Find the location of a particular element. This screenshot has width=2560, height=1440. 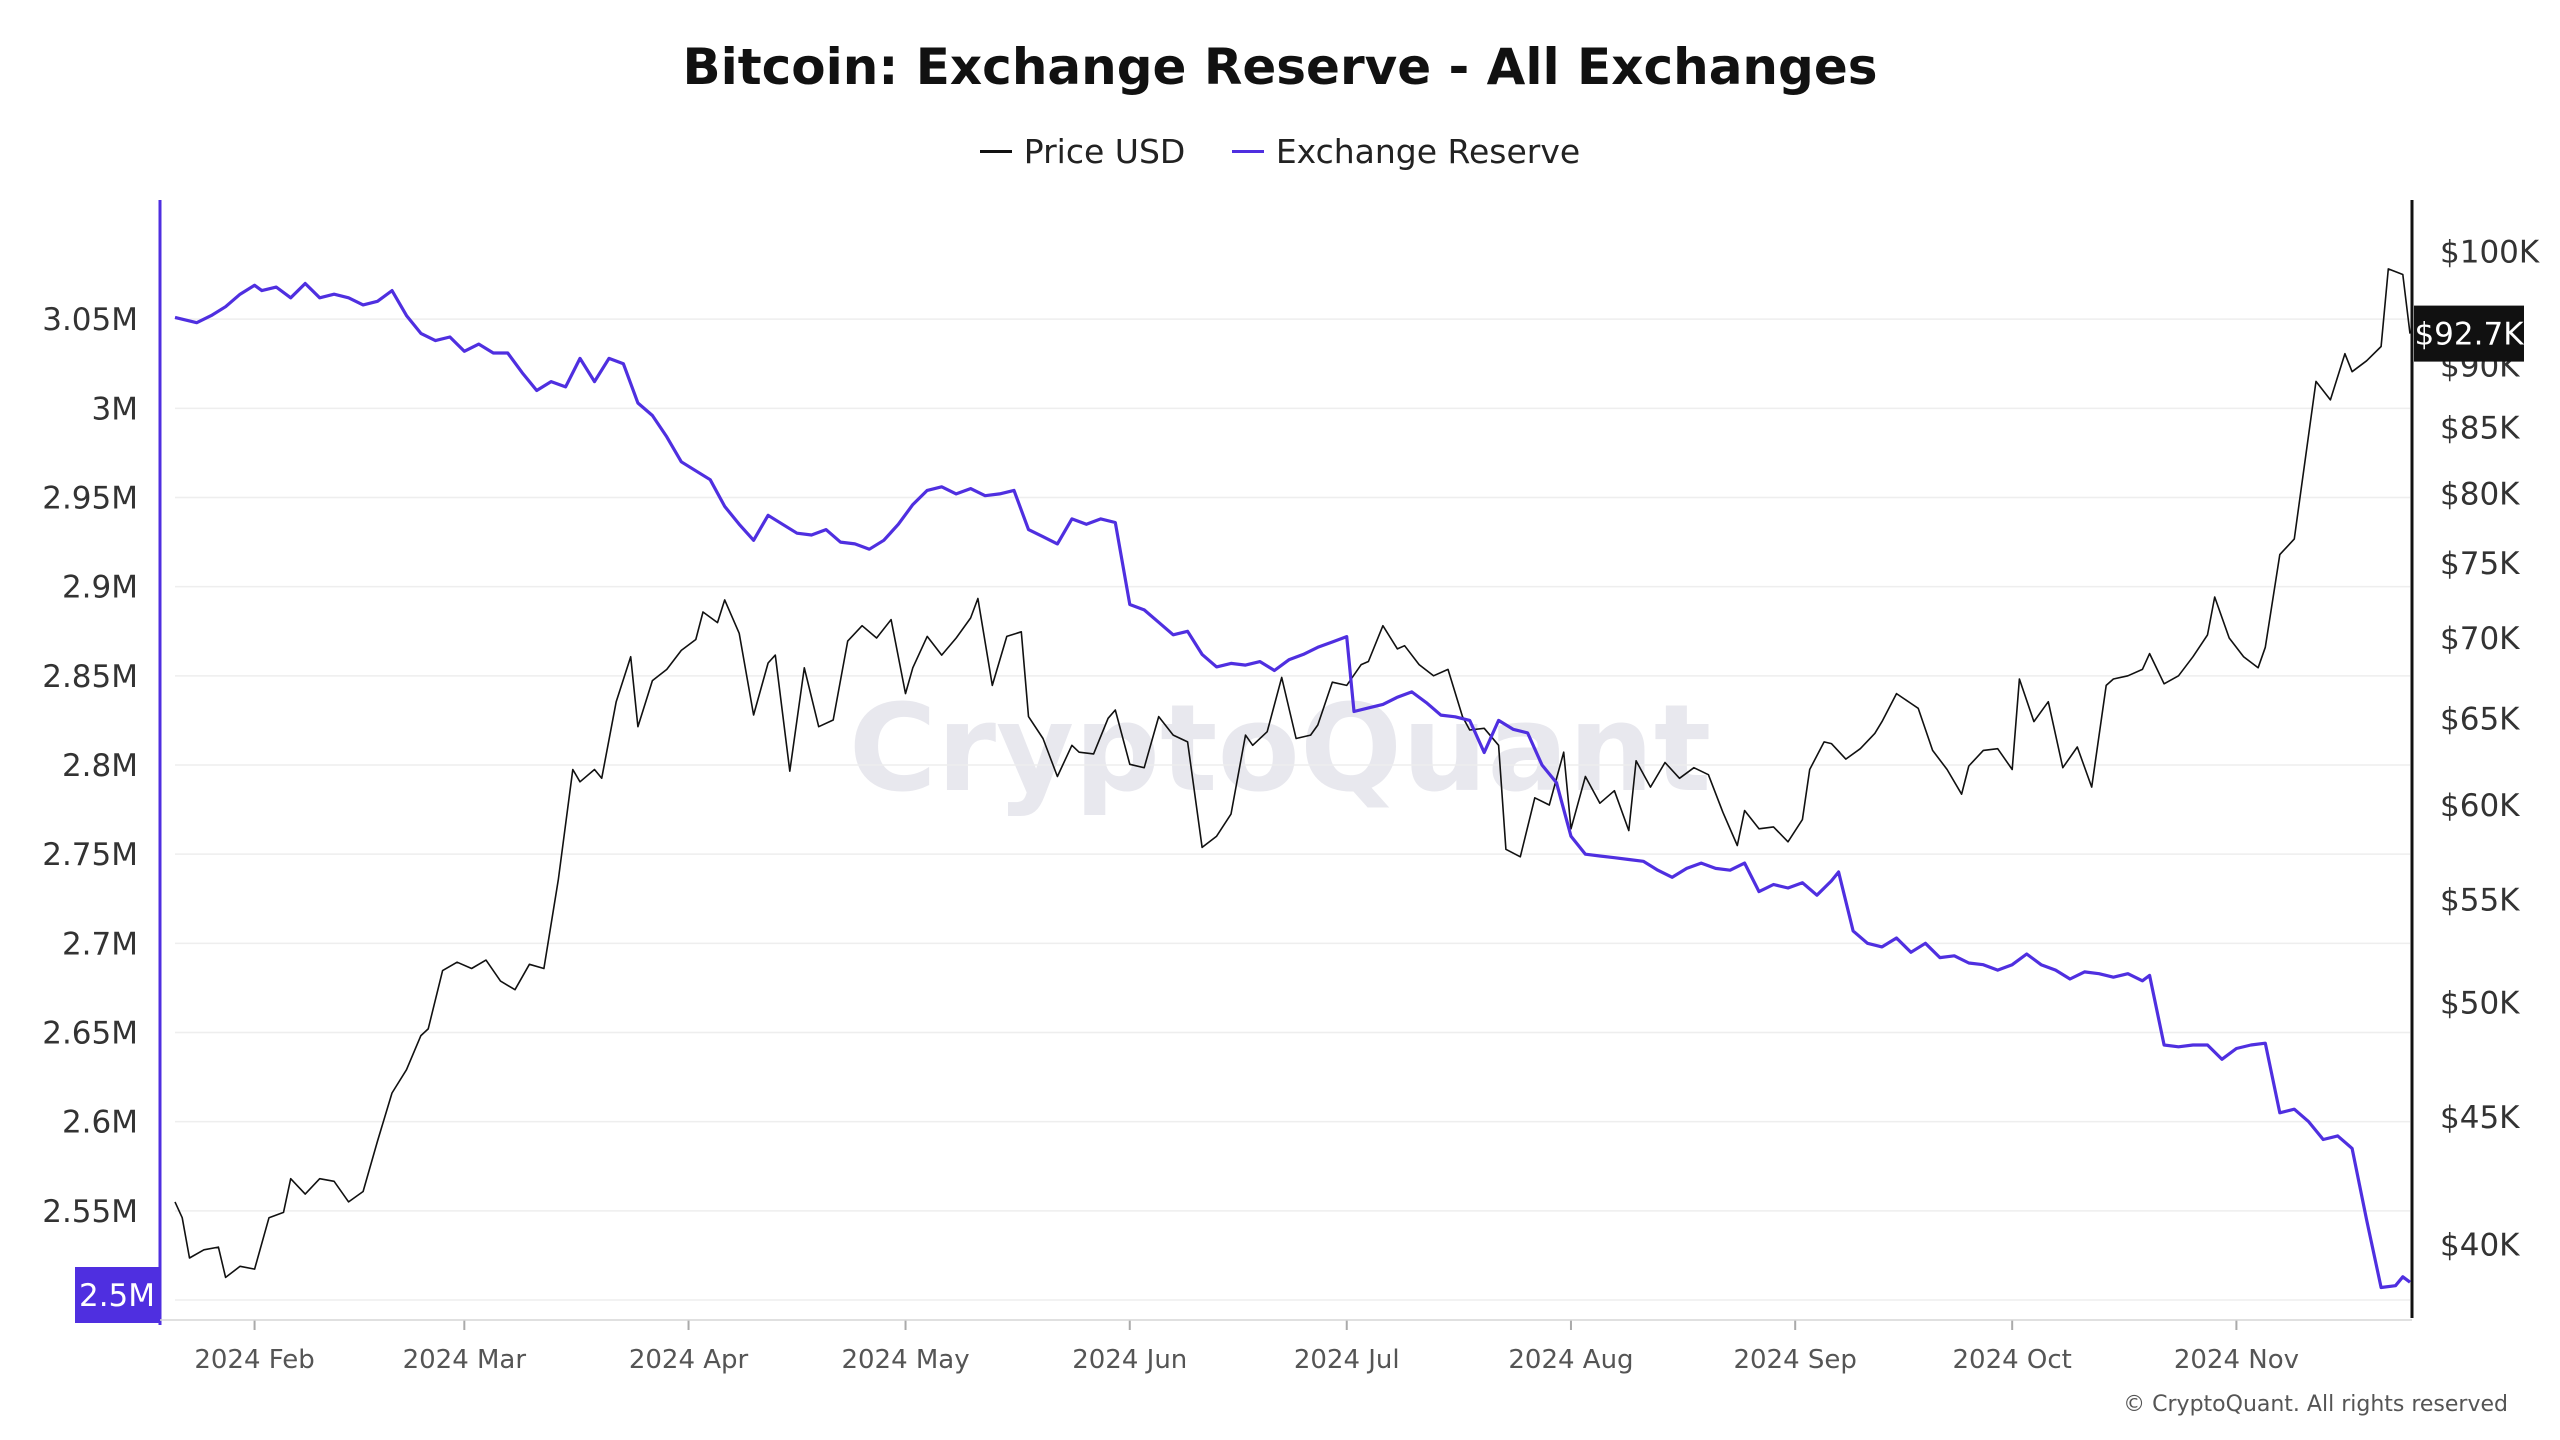

y-left-tick-label: 3.05M is located at coordinates (90, 320).